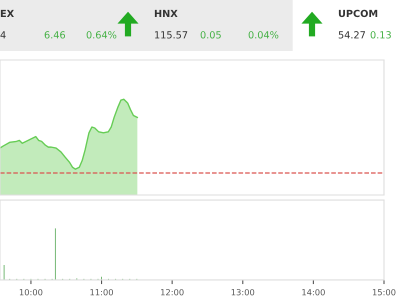 The image size is (400, 300). I want to click on x-tick-label: 12:00, so click(172, 292).